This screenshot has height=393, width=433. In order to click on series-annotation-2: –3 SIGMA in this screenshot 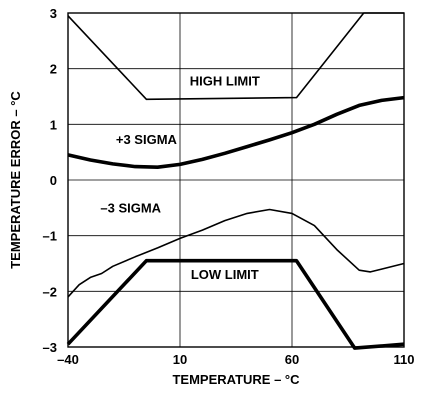, I will do `click(130, 207)`.